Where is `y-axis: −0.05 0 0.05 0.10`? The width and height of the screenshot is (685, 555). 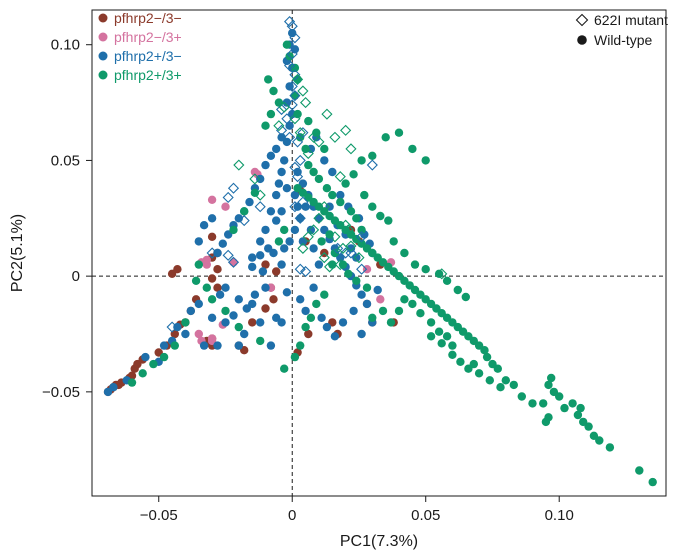 y-axis: −0.05 0 0.05 0.10 is located at coordinates (67, 219).